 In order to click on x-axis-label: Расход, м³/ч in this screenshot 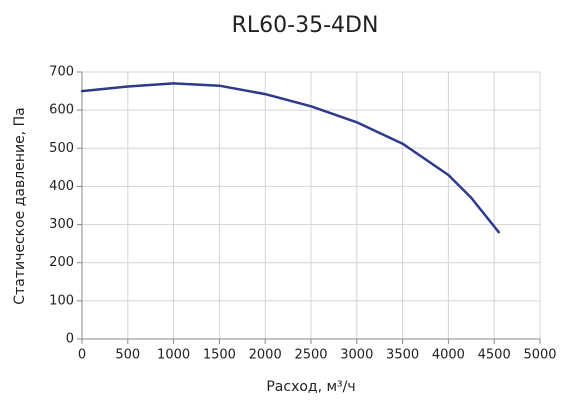, I will do `click(310, 387)`.